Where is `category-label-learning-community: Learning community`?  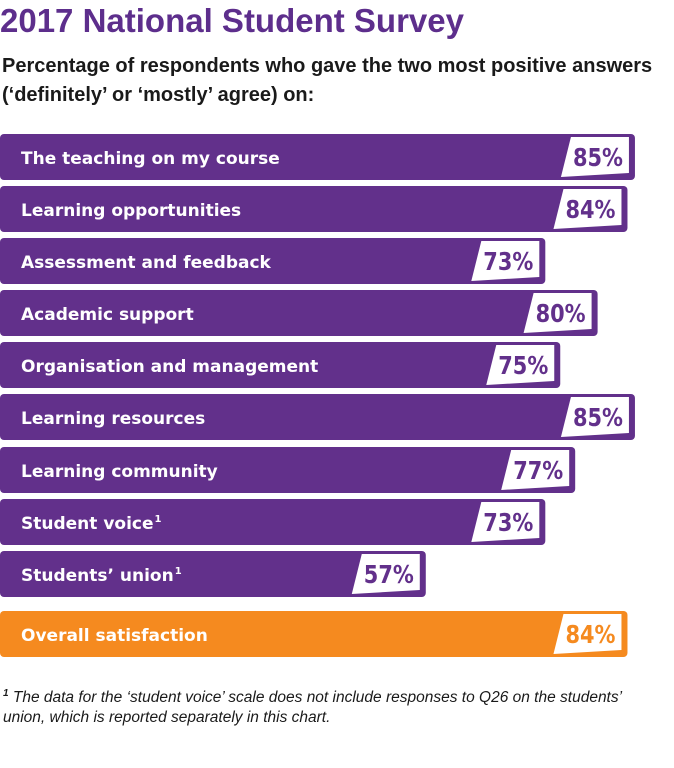 category-label-learning-community: Learning community is located at coordinates (119, 472).